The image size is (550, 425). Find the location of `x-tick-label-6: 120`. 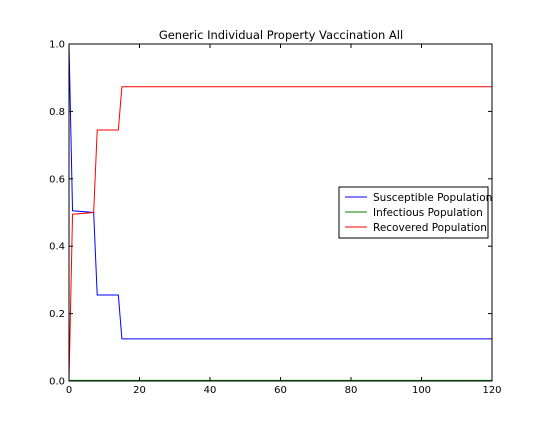

x-tick-label-6: 120 is located at coordinates (491, 390).